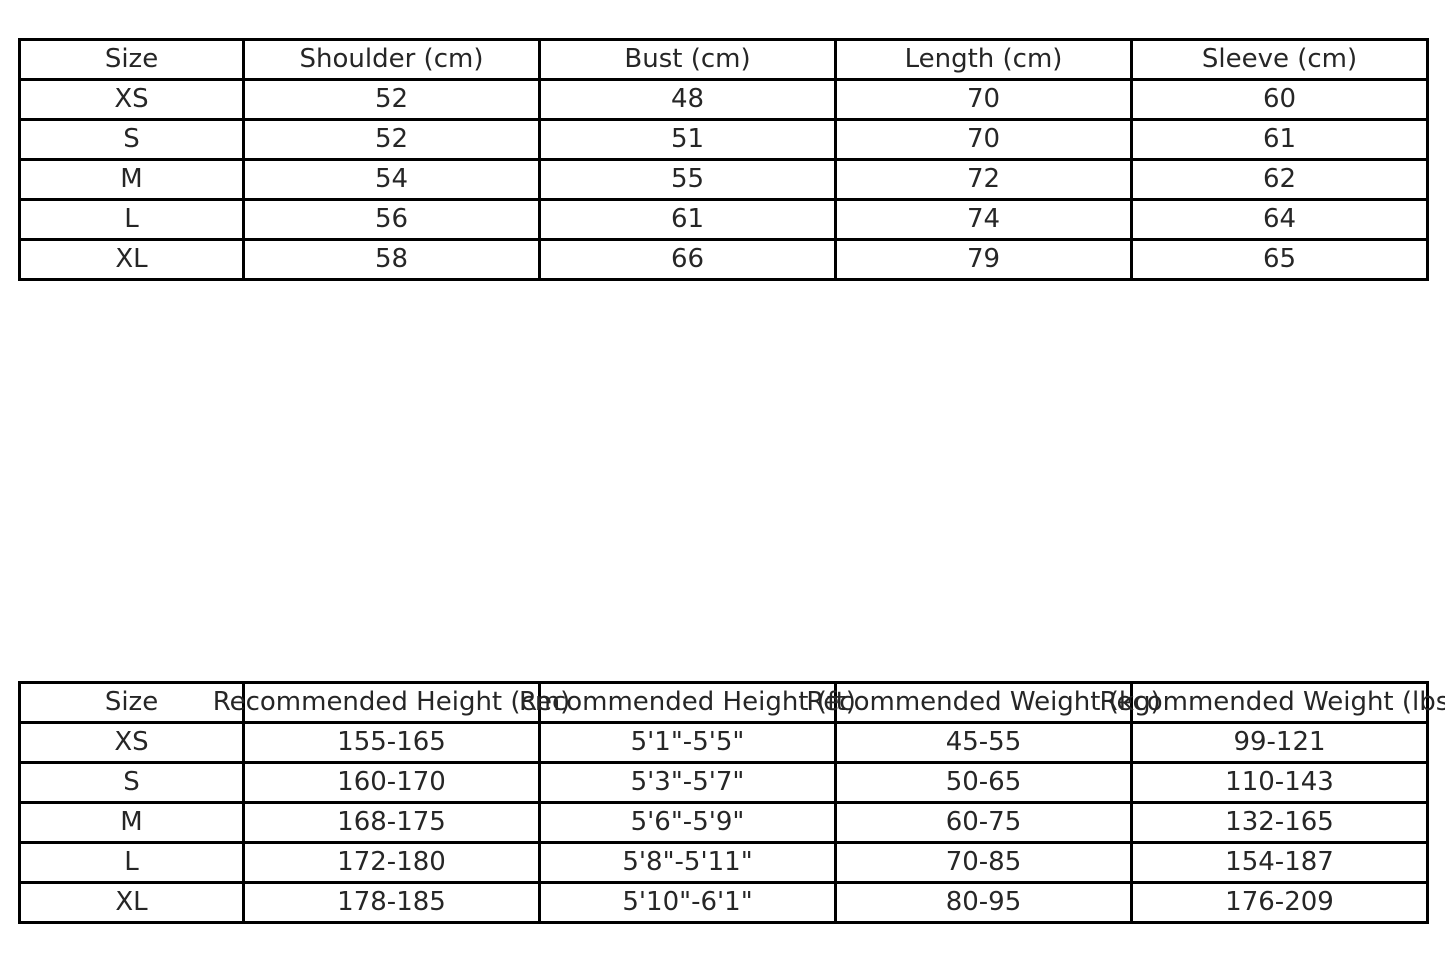  Describe the element at coordinates (687, 741) in the screenshot. I see `cell-value: 5'1"-5'5"` at that location.